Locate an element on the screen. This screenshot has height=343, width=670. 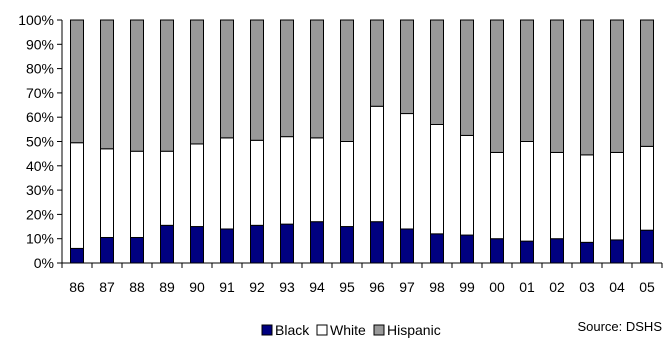
legend-swatch-hispanic is located at coordinates (379, 330).